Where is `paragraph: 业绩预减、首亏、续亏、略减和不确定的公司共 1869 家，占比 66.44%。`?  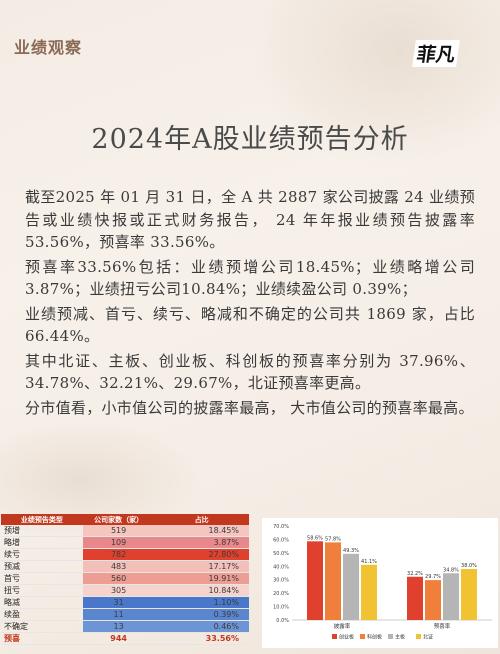 paragraph: 业绩预减、首亏、续亏、略减和不确定的公司共 1869 家，占比 66.44%。 is located at coordinates (250, 325).